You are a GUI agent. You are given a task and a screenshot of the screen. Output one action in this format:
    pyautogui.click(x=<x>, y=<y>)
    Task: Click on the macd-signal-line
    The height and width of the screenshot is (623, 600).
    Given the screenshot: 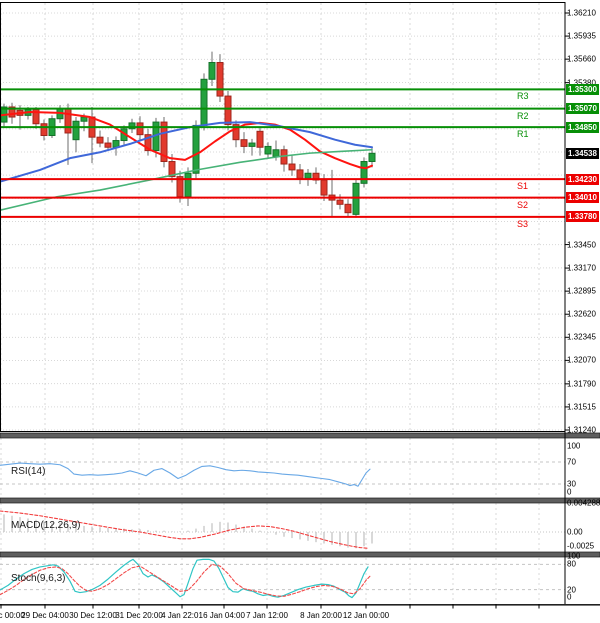 What is the action you would take?
    pyautogui.click(x=184, y=529)
    